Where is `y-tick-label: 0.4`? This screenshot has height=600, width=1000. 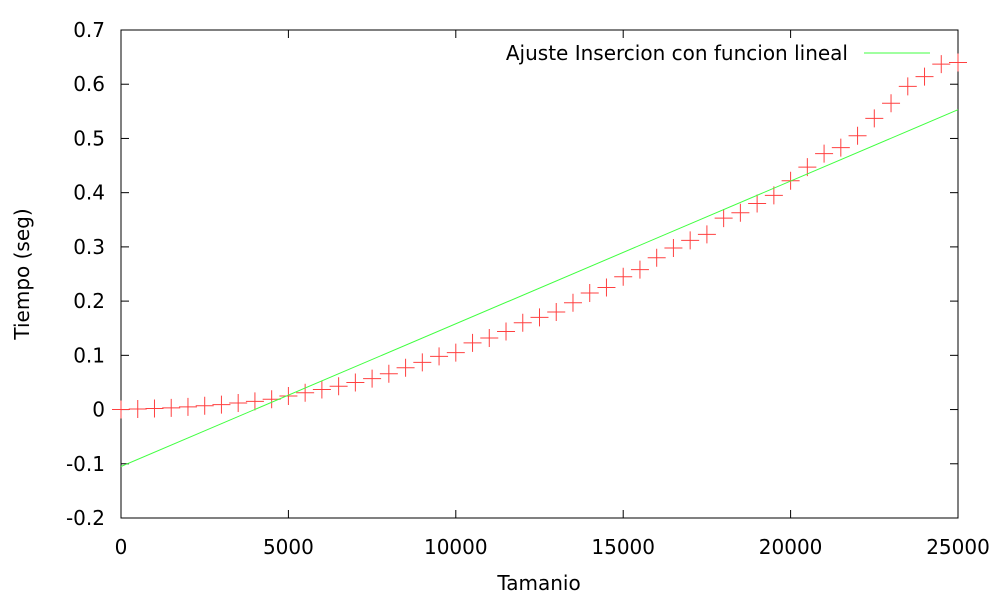
y-tick-label: 0.4 is located at coordinates (89, 193).